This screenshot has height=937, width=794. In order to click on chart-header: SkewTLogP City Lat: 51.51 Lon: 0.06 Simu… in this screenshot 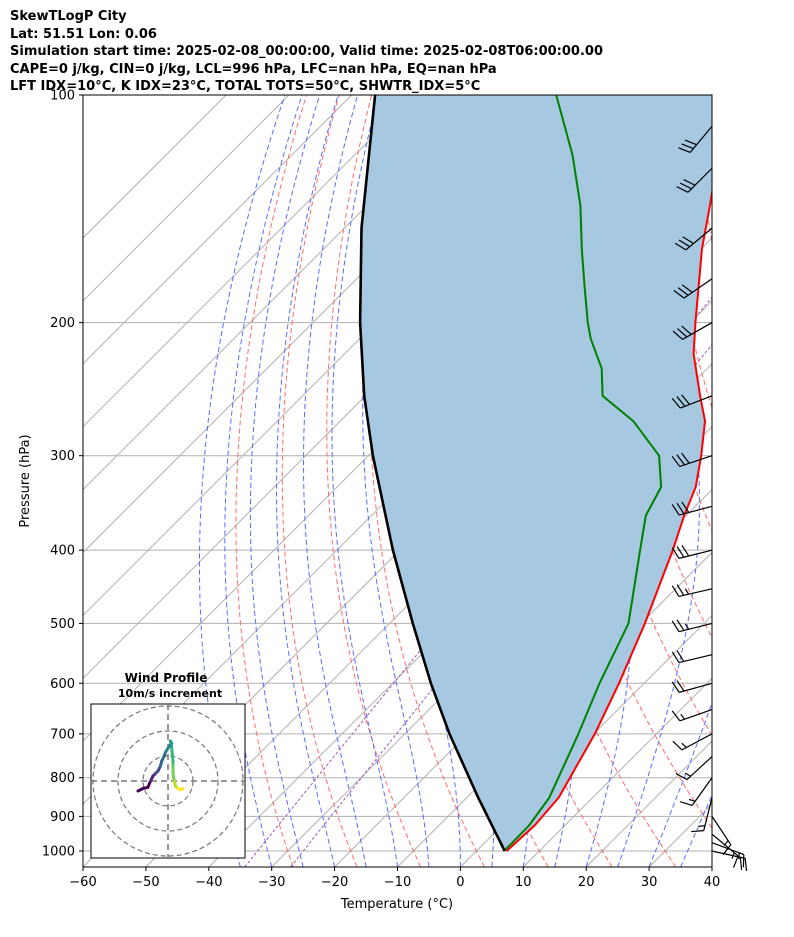, I will do `click(306, 52)`.